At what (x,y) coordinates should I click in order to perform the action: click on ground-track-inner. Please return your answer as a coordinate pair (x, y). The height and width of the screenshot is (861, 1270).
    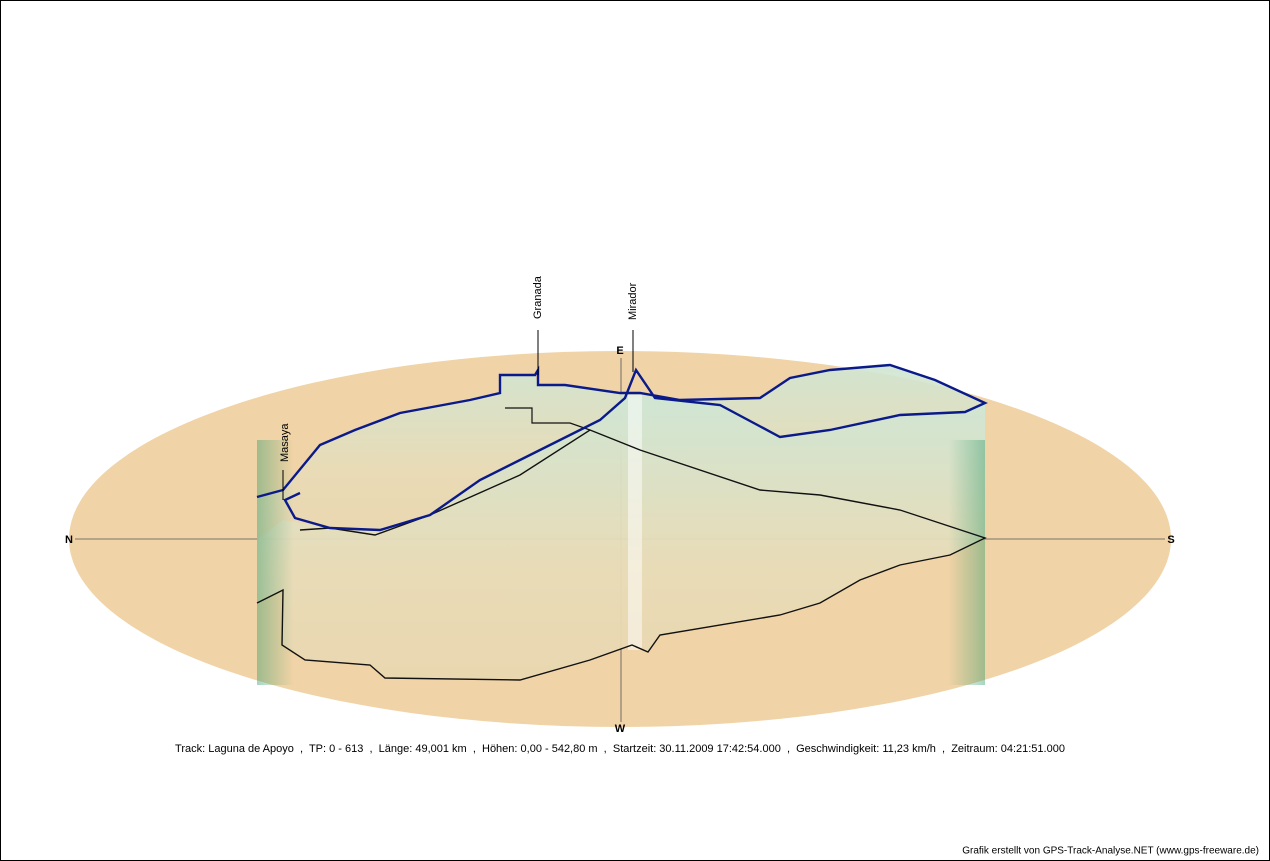
    Looking at the image, I should click on (548, 419).